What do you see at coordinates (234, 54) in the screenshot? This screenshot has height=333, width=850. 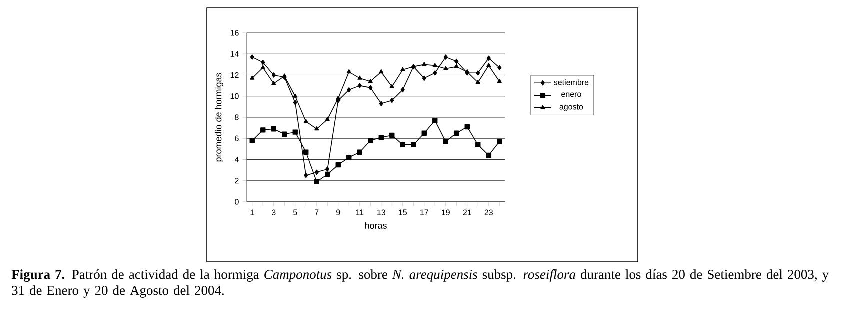 I see `y-tick-label: 14` at bounding box center [234, 54].